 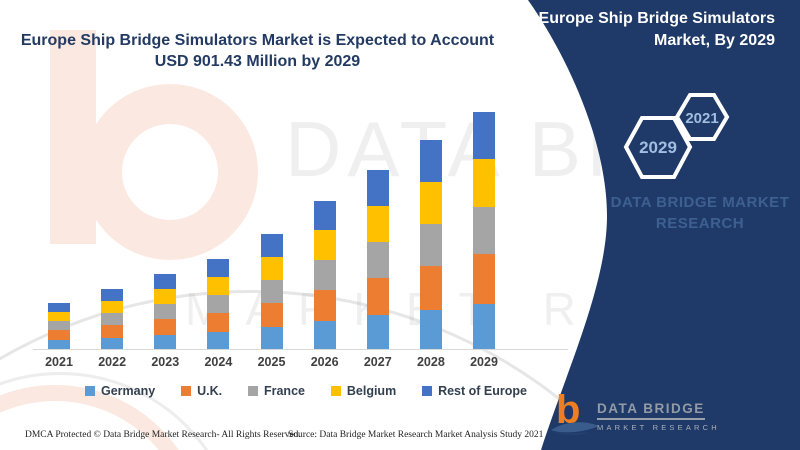 I want to click on hexagon-2029-label: 2029, so click(x=658, y=147).